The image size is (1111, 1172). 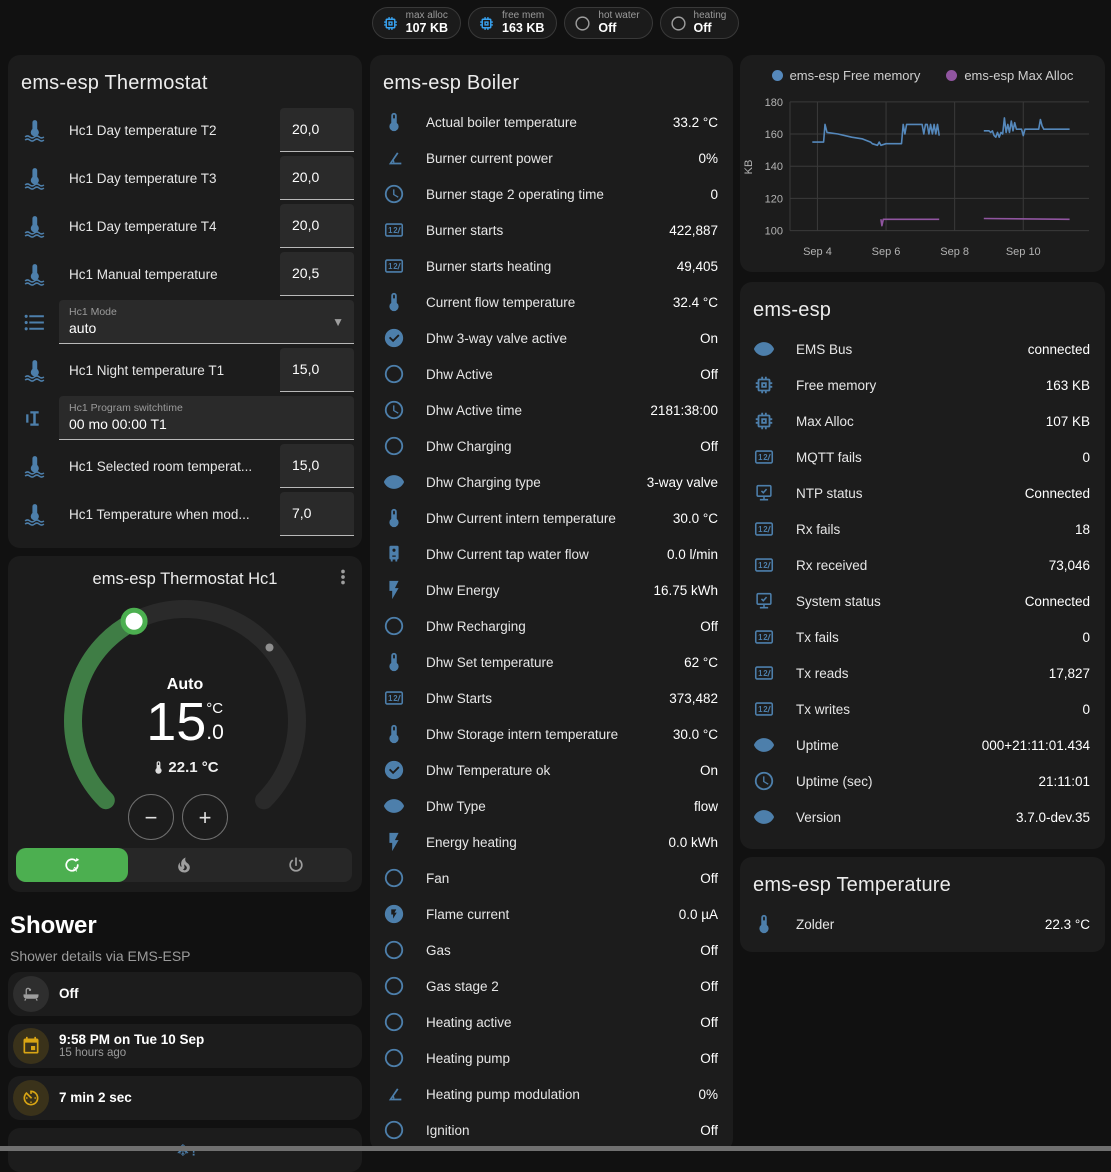 What do you see at coordinates (1064, 781) in the screenshot?
I see `entity-value: 21:11:01` at bounding box center [1064, 781].